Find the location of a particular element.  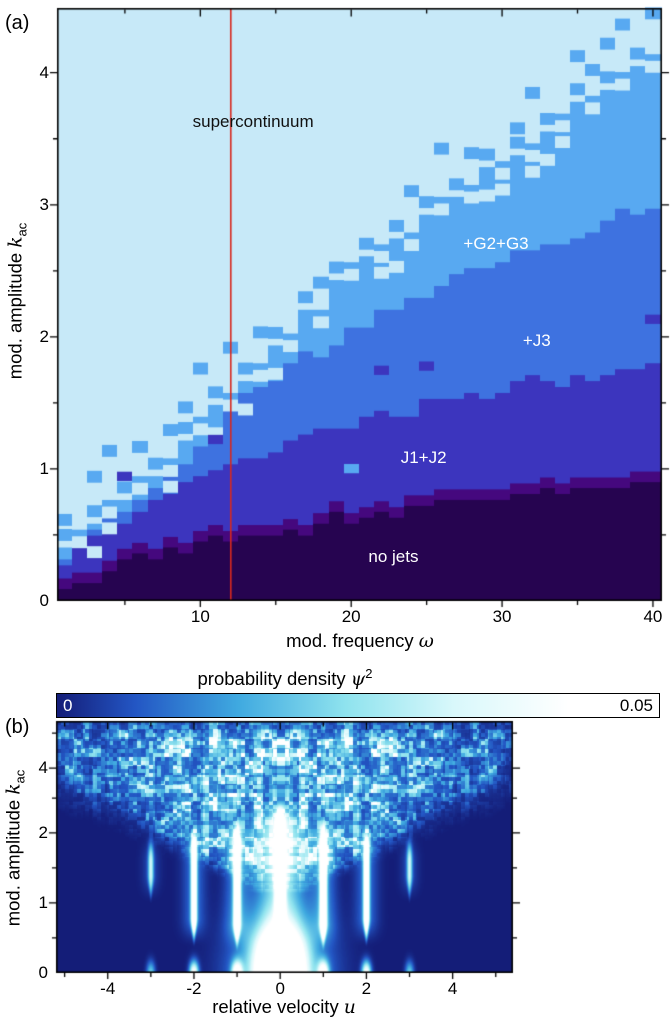

panel-a-y-axis-title: mod. amplitude kac is located at coordinates (17, 301).